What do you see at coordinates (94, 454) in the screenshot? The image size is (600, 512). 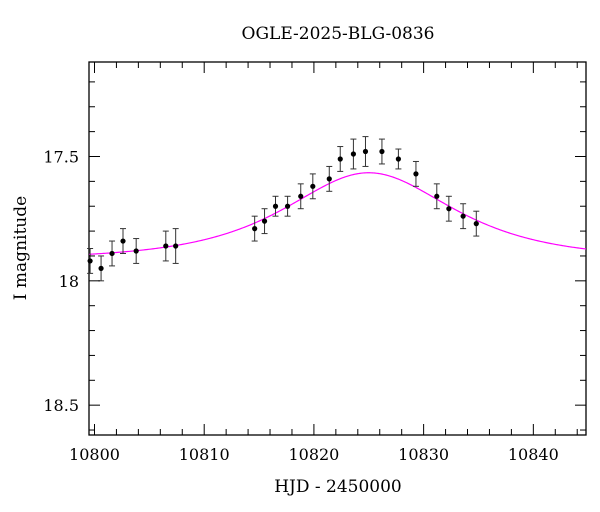 I see `x-tick-label: 10800` at bounding box center [94, 454].